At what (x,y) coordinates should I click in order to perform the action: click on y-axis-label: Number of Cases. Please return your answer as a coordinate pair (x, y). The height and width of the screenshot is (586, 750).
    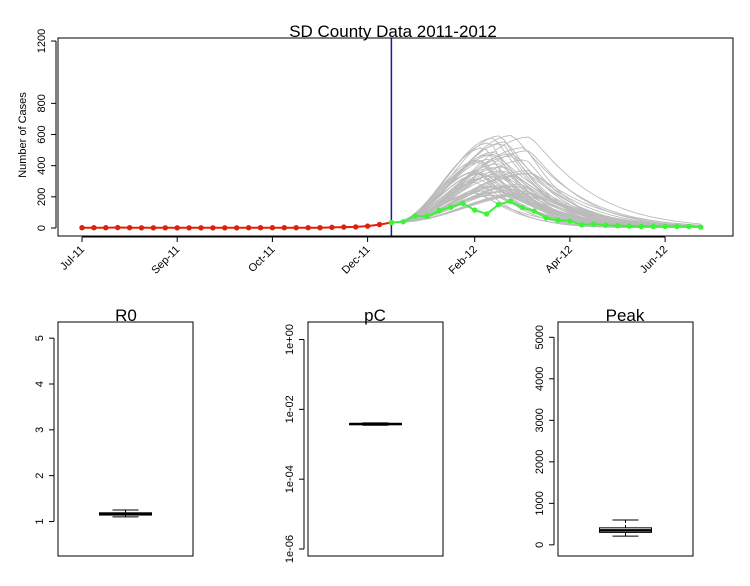
    Looking at the image, I should click on (23, 135).